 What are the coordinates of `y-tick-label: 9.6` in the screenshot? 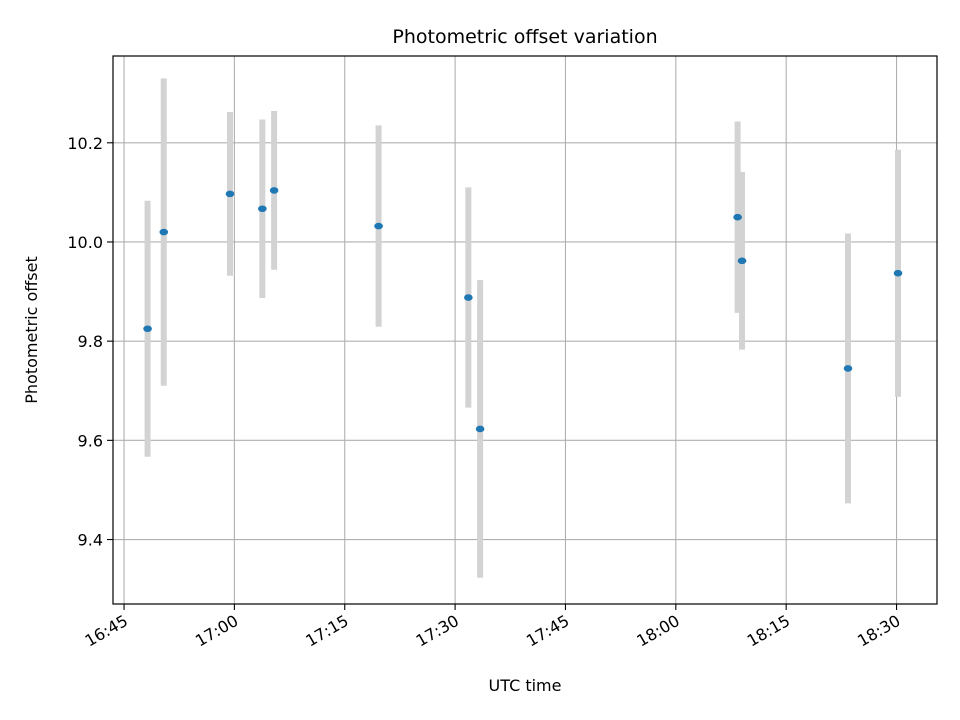 It's located at (90, 440).